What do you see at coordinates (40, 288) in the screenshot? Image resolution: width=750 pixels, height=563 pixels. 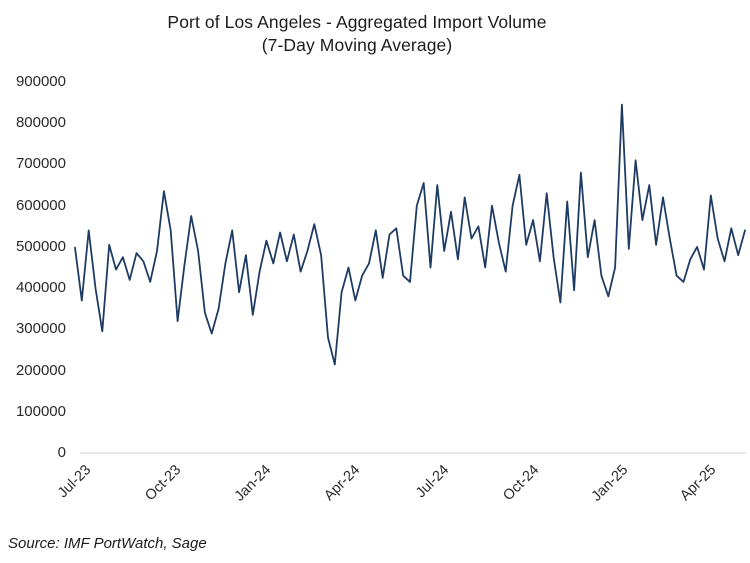 I see `y-axis-tick-label: 400000` at bounding box center [40, 288].